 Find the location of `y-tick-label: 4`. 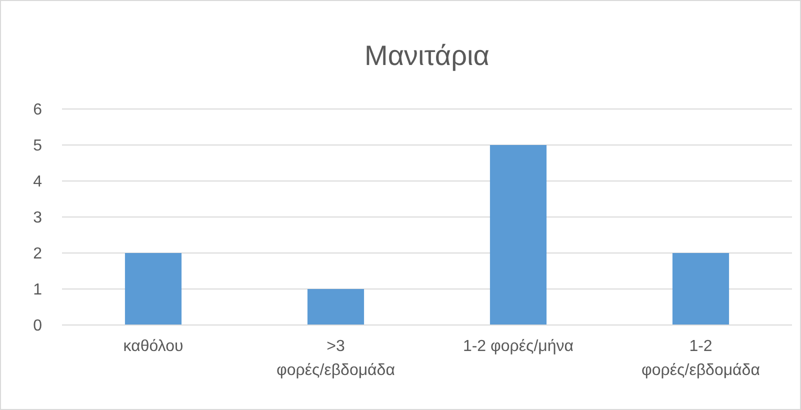

y-tick-label: 4 is located at coordinates (37, 182).